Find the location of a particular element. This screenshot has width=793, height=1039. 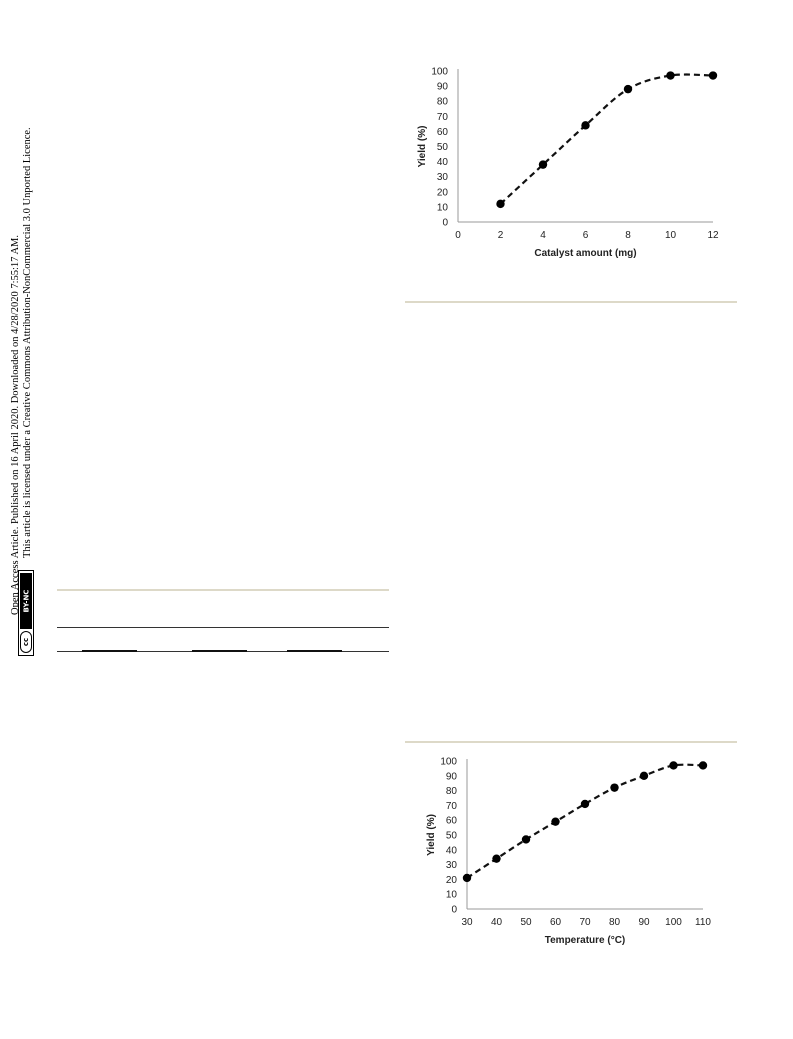

chart-1-y-tick-label: 80 is located at coordinates (443, 102).